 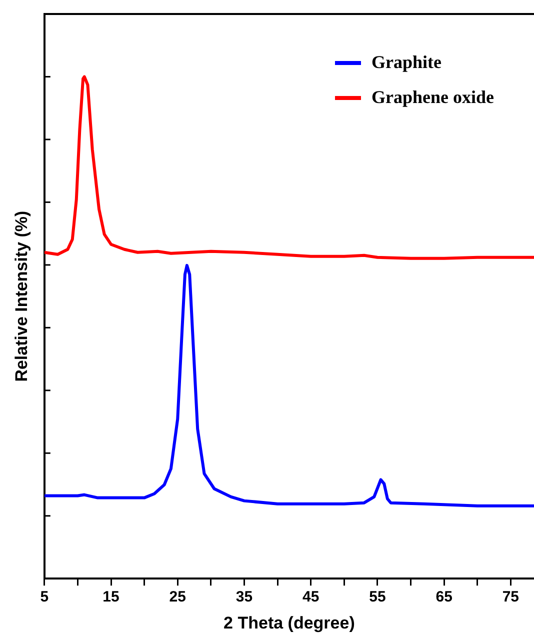 I want to click on x-tick-label: 75, so click(x=511, y=597).